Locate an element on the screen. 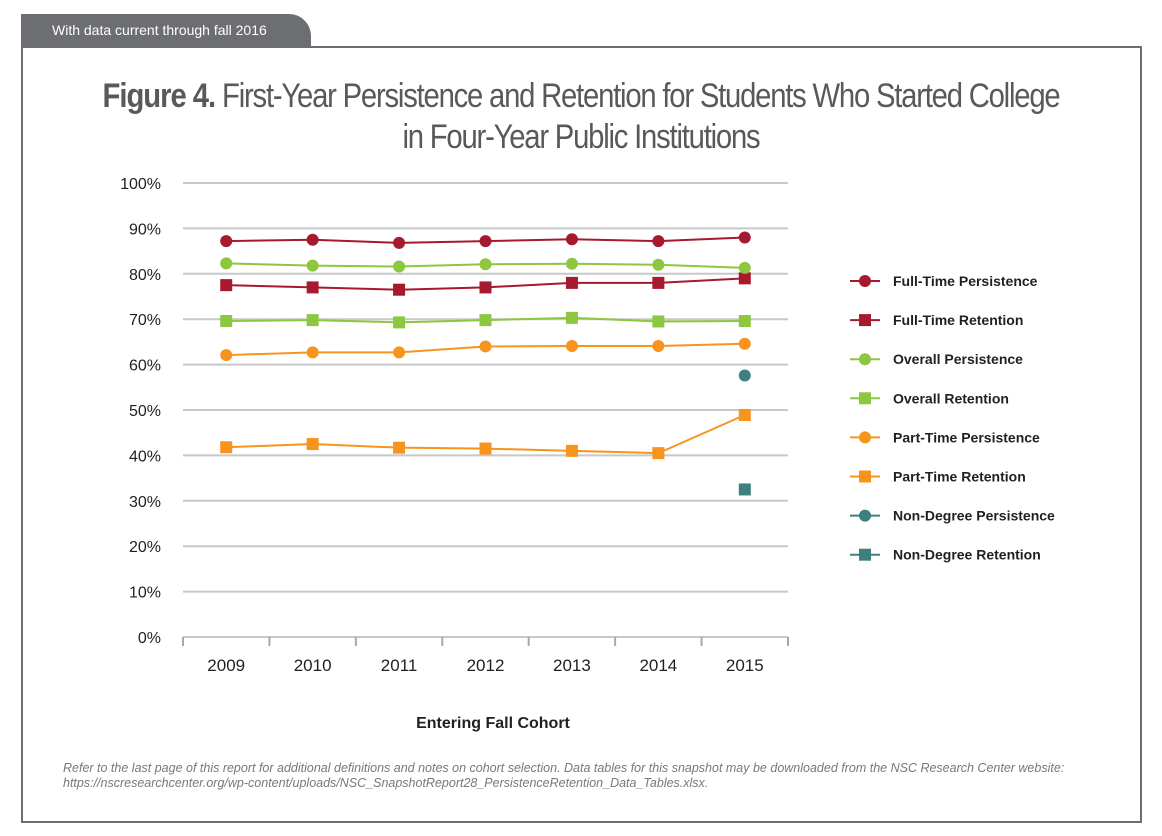 The width and height of the screenshot is (1162, 836). y-tick-label: 60% is located at coordinates (145, 366).